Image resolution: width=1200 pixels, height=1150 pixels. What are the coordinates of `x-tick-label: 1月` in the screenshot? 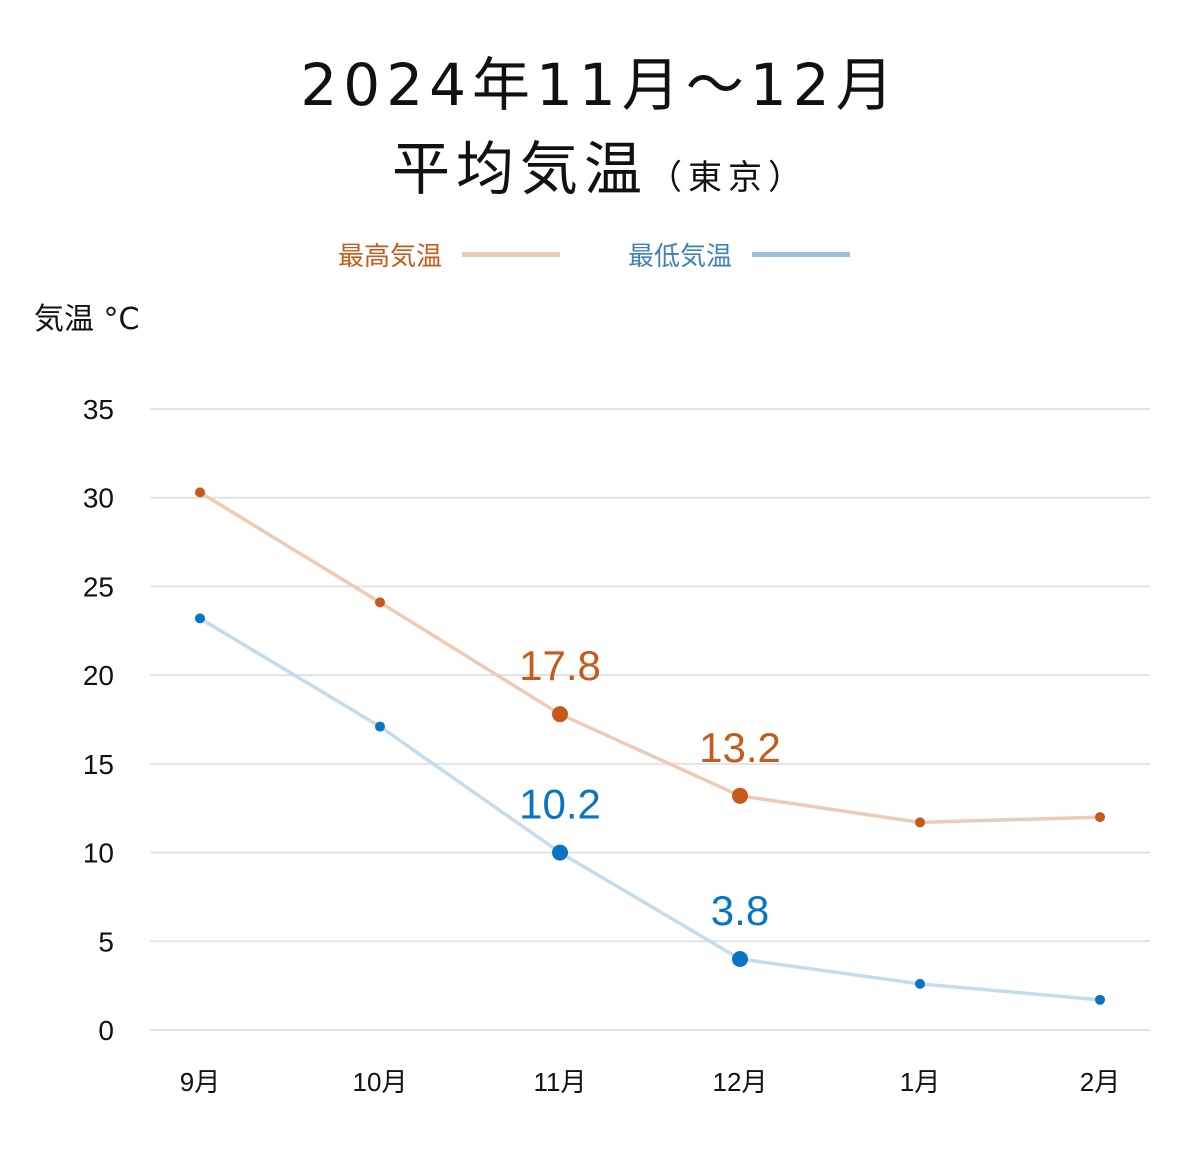 It's located at (920, 1082).